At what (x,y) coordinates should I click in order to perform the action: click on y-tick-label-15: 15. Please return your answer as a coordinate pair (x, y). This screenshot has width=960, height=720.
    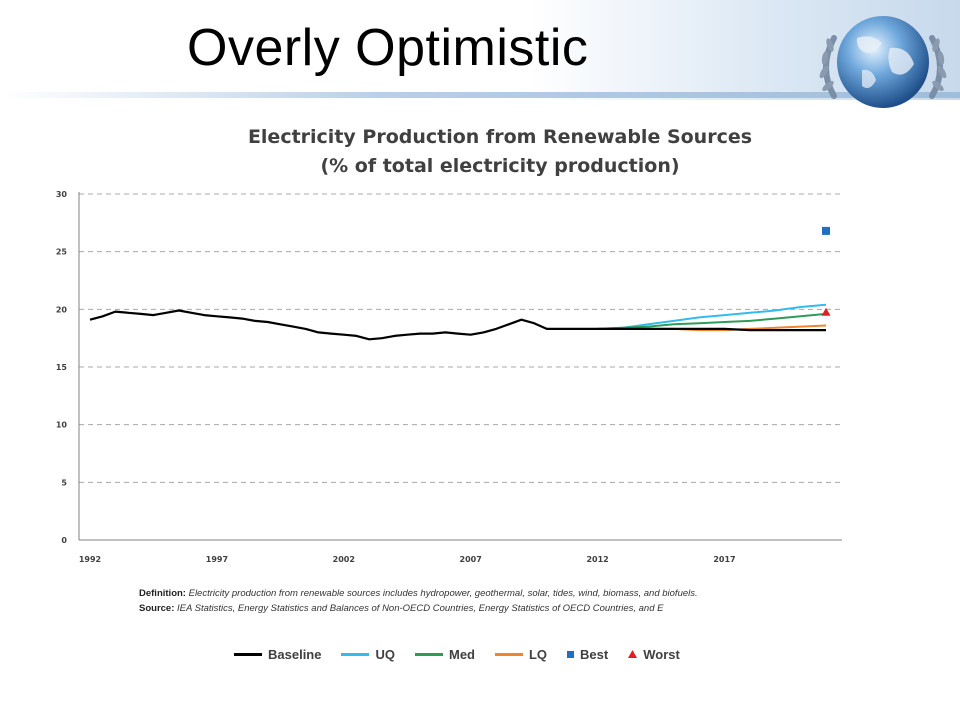
    Looking at the image, I should click on (62, 367).